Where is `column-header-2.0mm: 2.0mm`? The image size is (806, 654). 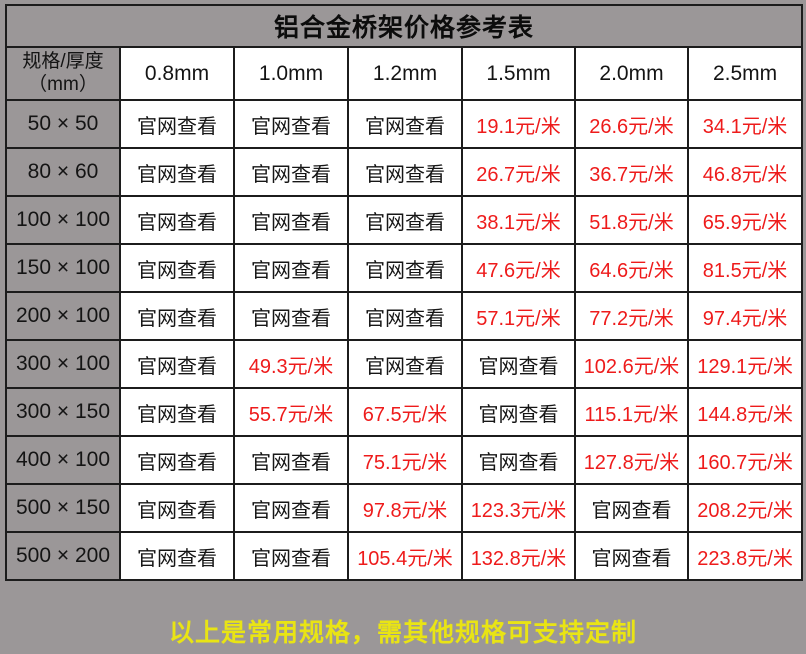
column-header-2.0mm: 2.0mm is located at coordinates (631, 73).